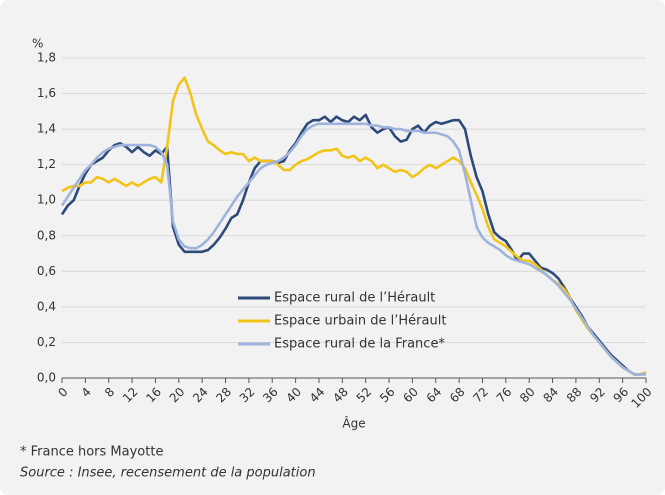 This screenshot has width=665, height=495. What do you see at coordinates (46, 58) in the screenshot?
I see `y-tick-label: 1,8` at bounding box center [46, 58].